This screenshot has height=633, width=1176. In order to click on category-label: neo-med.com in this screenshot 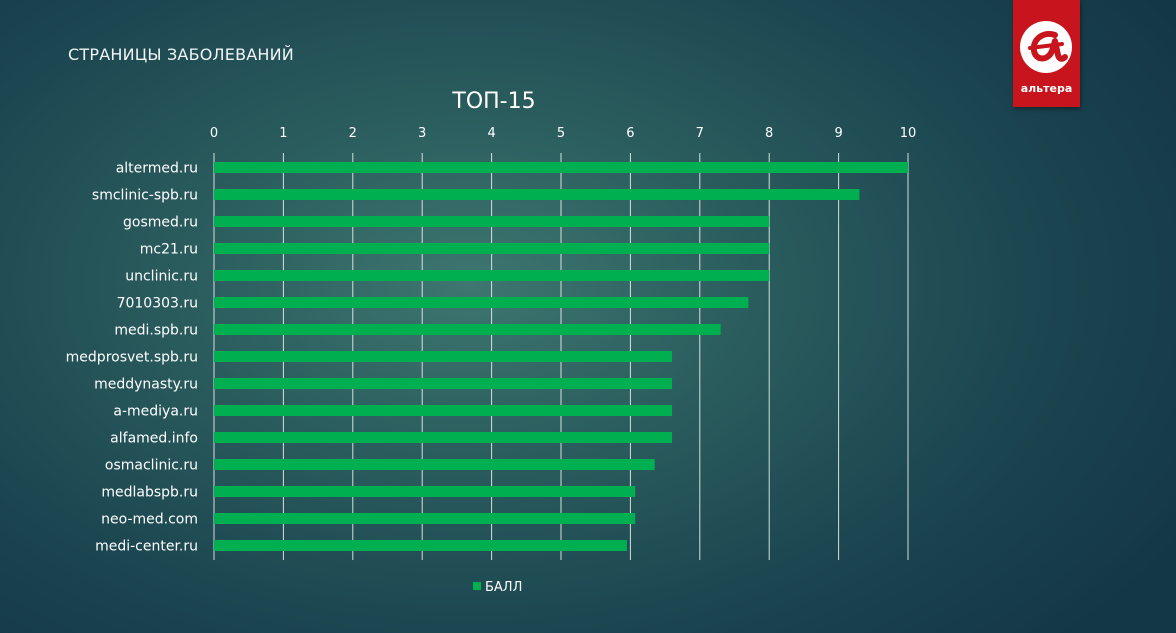, I will do `click(149, 520)`.